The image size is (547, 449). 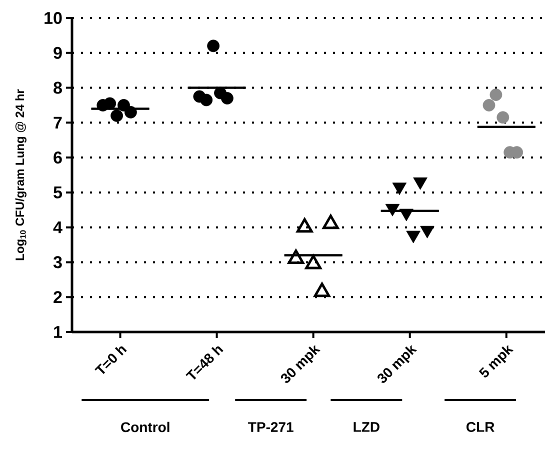 I want to click on y-tick-label: 5, so click(x=58, y=192).